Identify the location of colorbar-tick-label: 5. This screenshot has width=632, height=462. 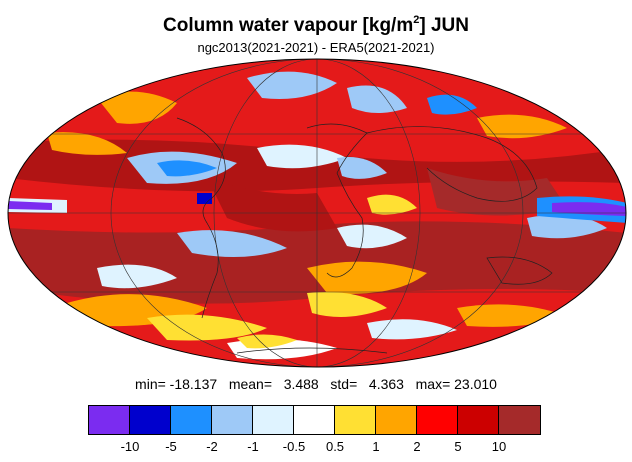
(458, 446).